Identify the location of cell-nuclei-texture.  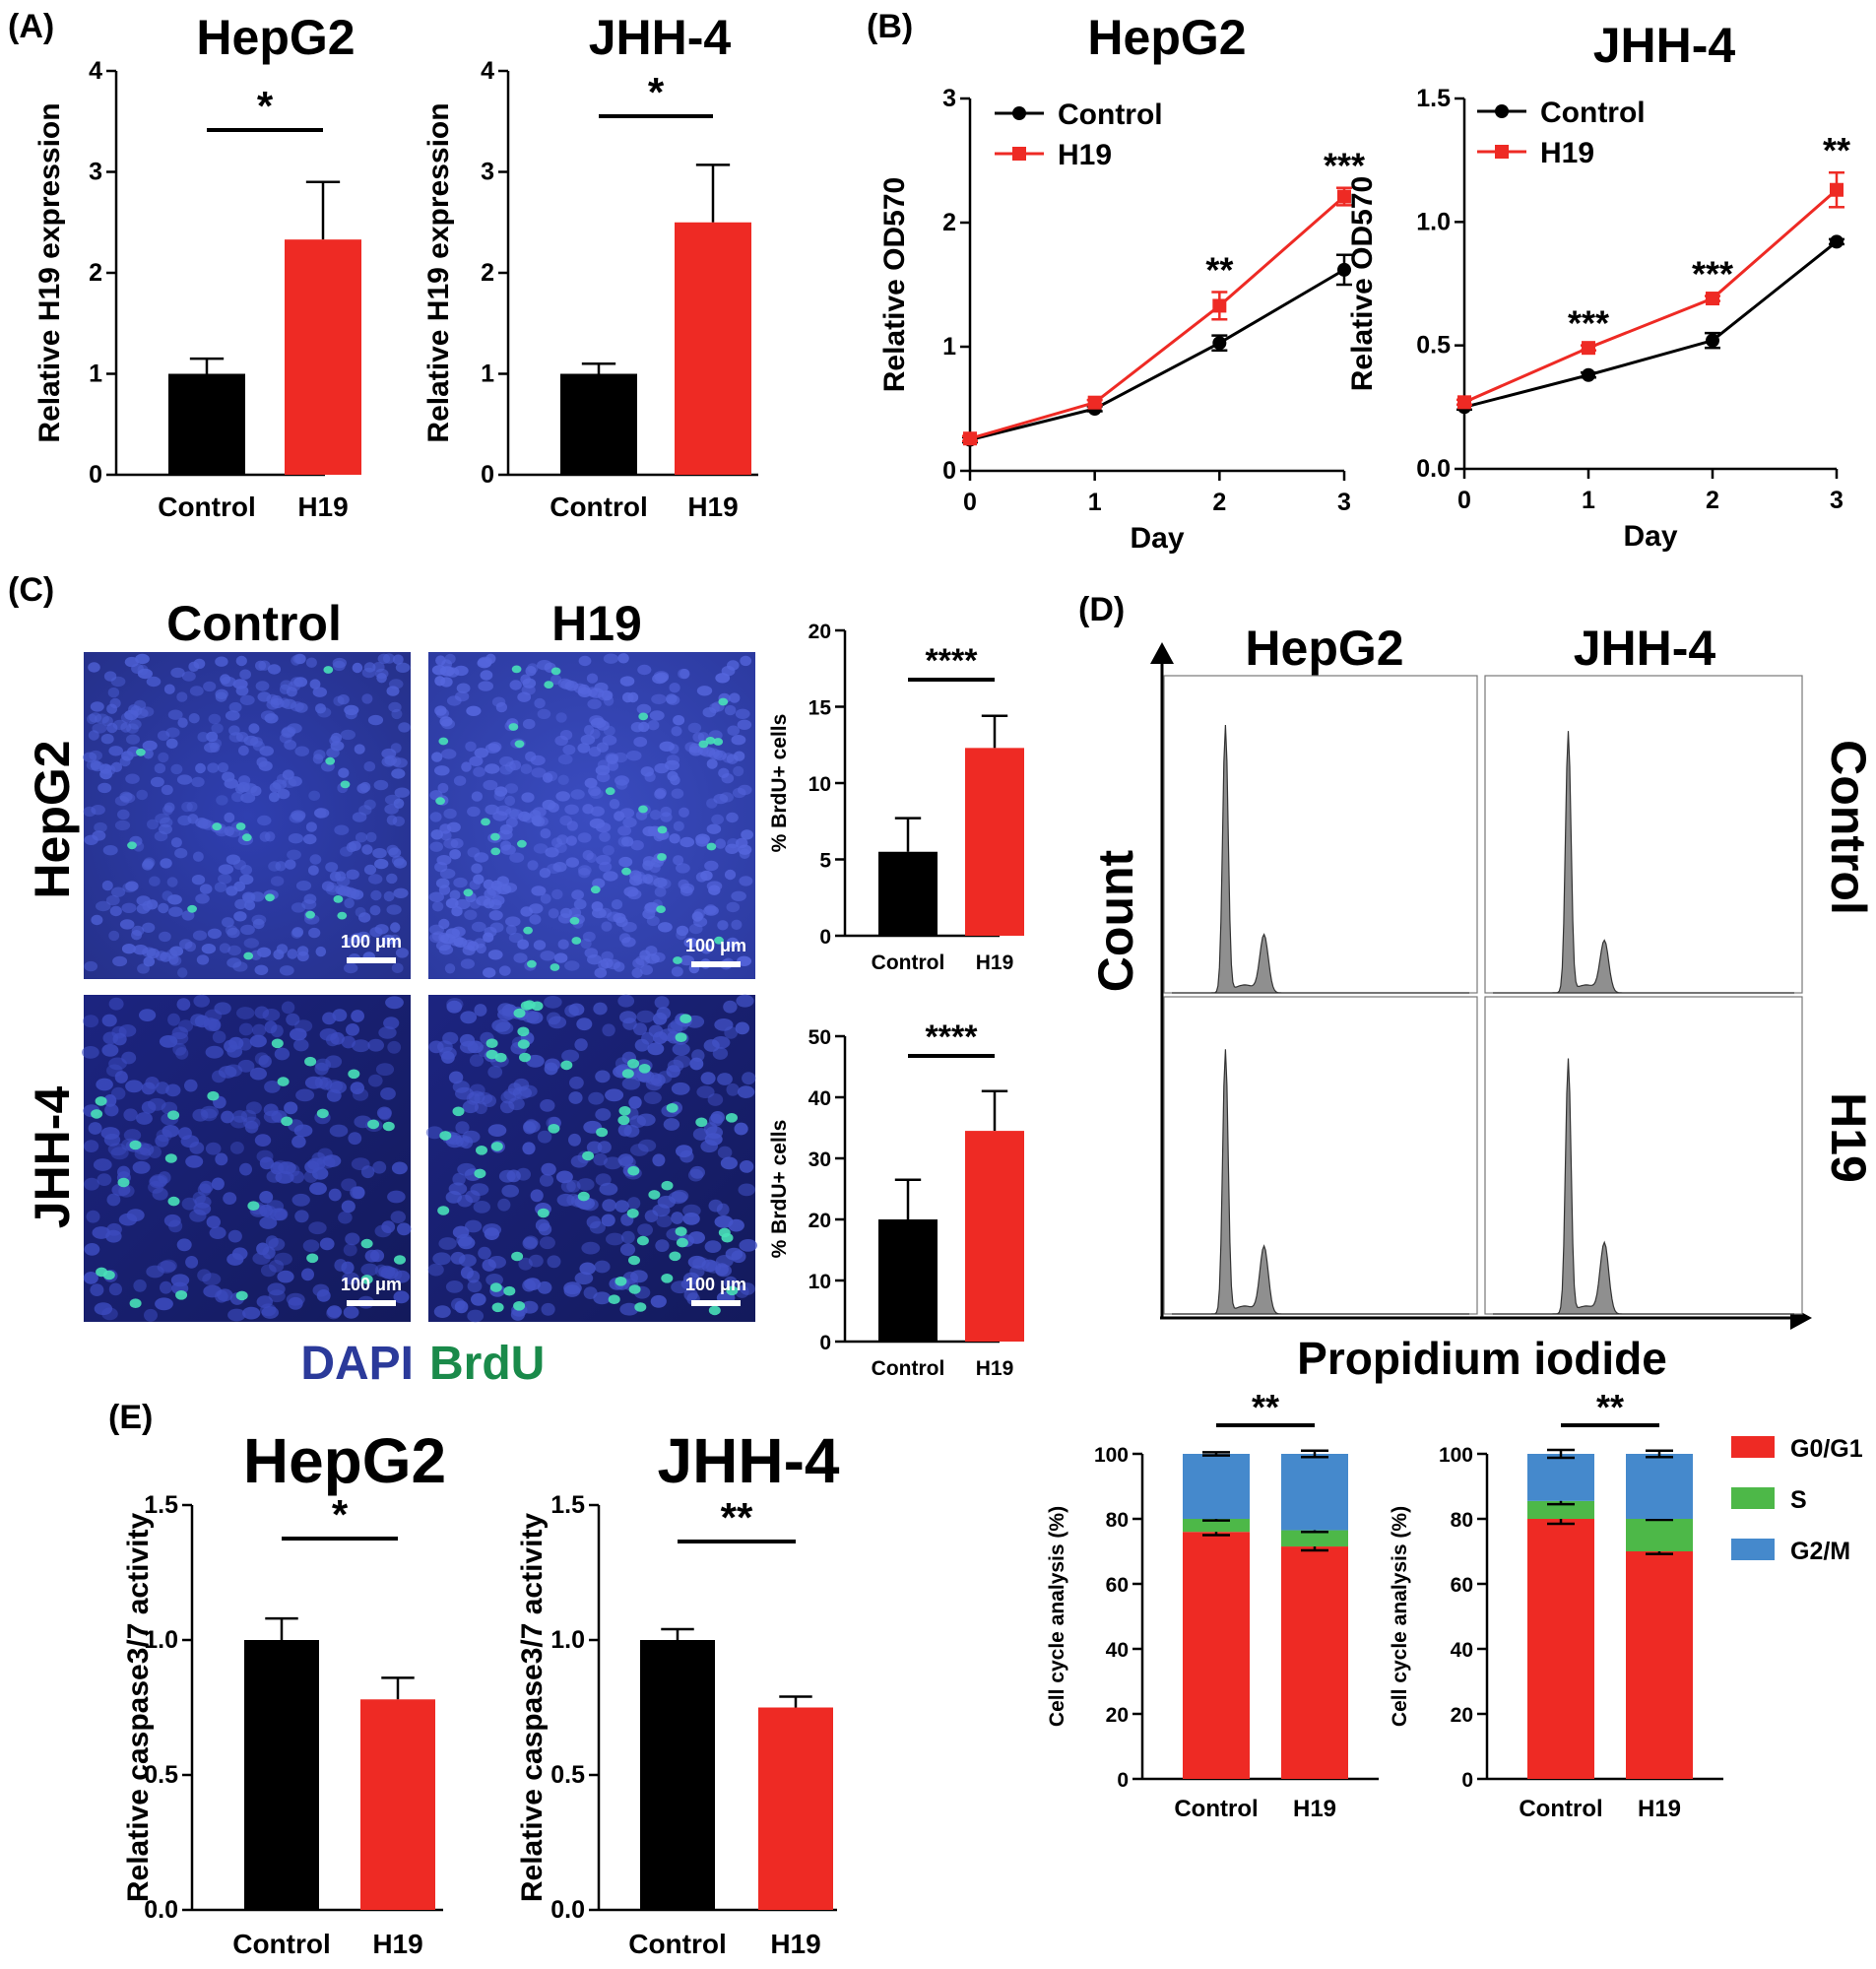
(419, 988).